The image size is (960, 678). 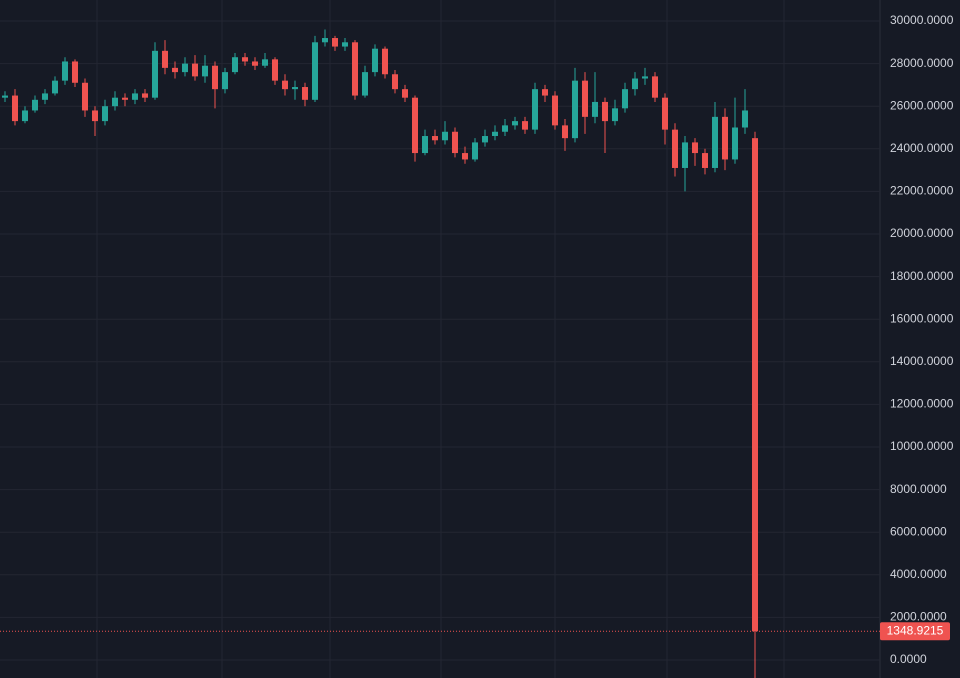 What do you see at coordinates (922, 276) in the screenshot?
I see `y-tick-label: 18000.0000` at bounding box center [922, 276].